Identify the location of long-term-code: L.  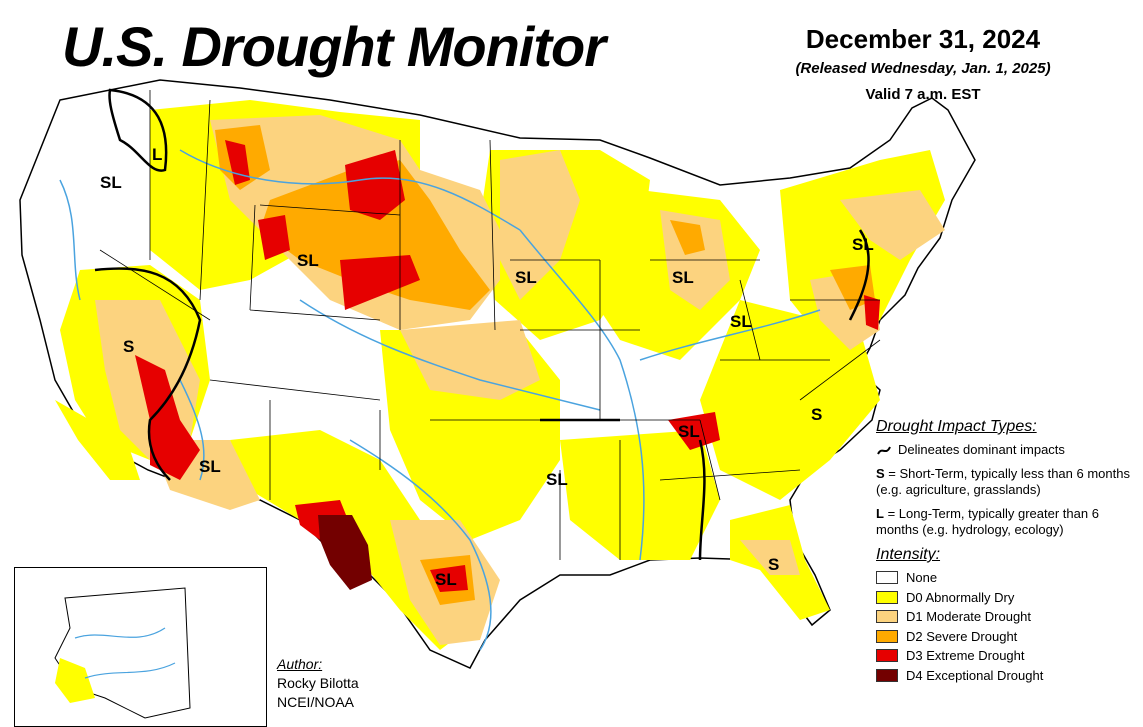
(880, 513).